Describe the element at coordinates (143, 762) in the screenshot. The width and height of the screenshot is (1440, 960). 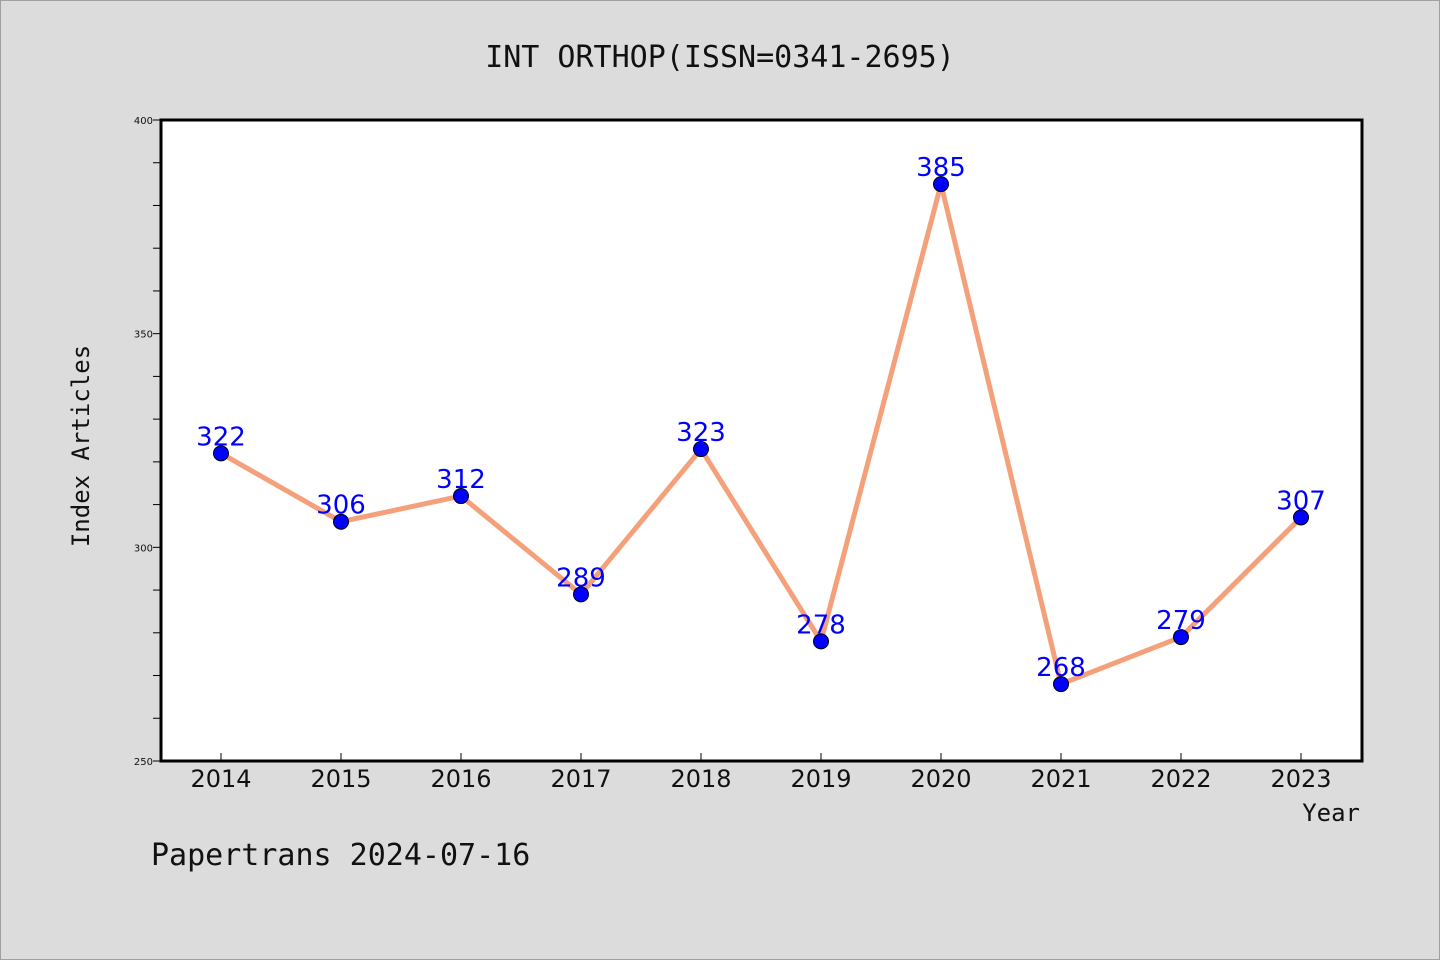
I see `y-tick-label: 250` at that location.